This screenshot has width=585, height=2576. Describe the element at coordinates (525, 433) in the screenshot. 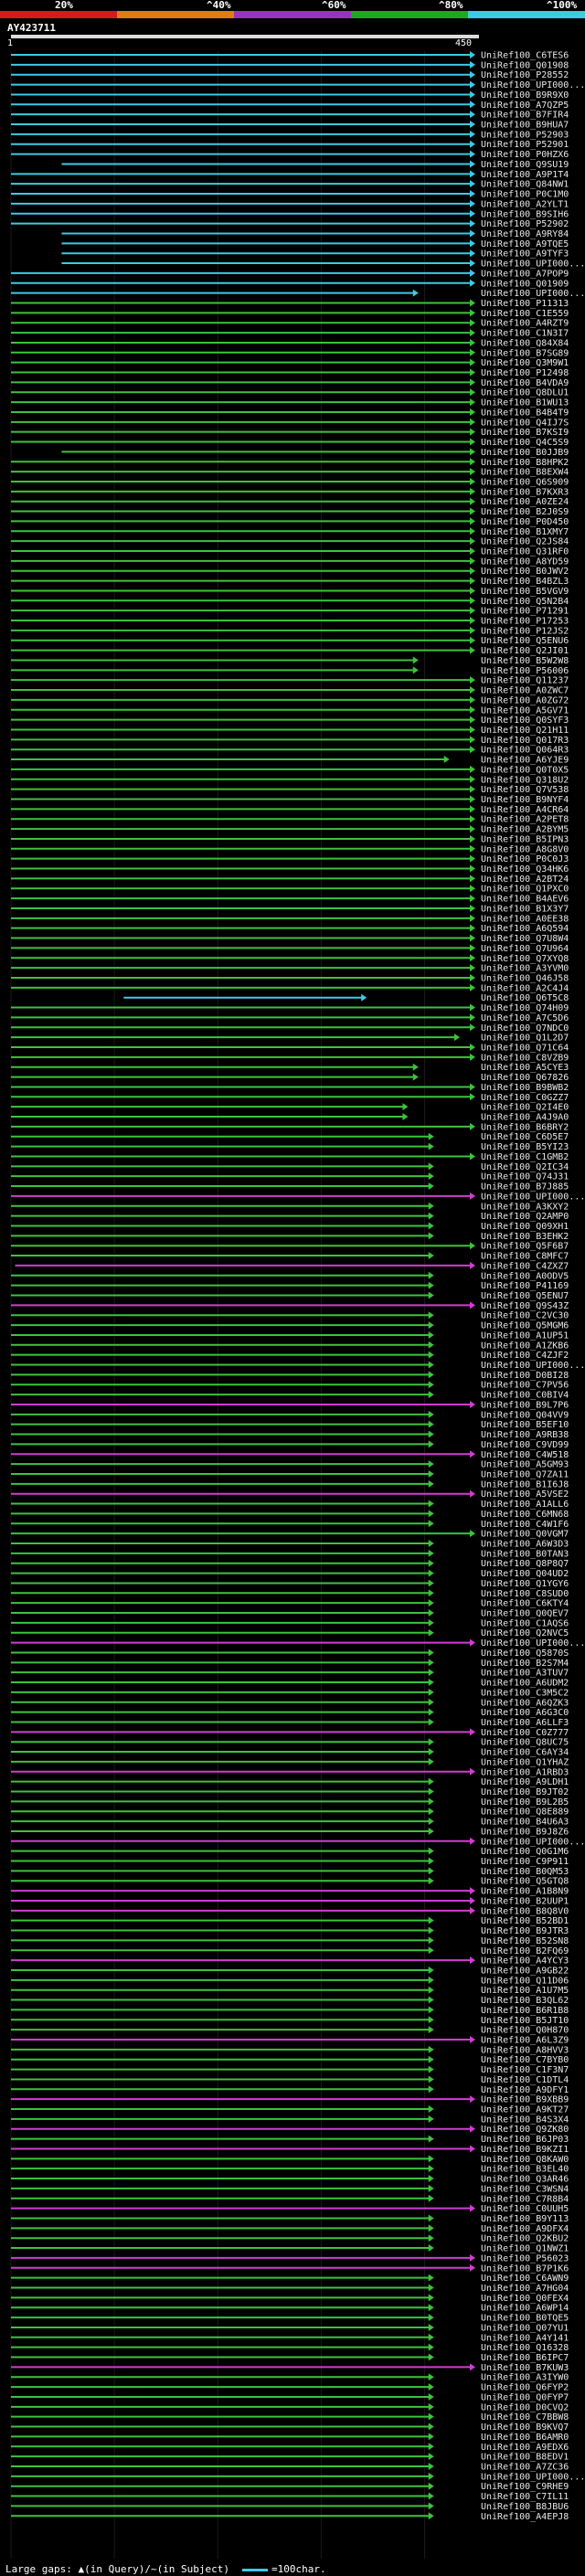

I see `hit-accession-label: UniRef100_B7KSI9` at that location.